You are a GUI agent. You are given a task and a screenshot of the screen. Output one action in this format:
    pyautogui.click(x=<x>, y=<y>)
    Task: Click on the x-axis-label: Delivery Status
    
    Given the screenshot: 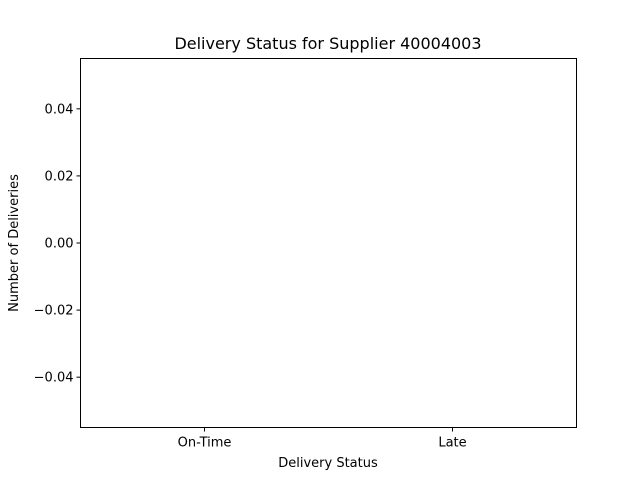 What is the action you would take?
    pyautogui.click(x=328, y=463)
    